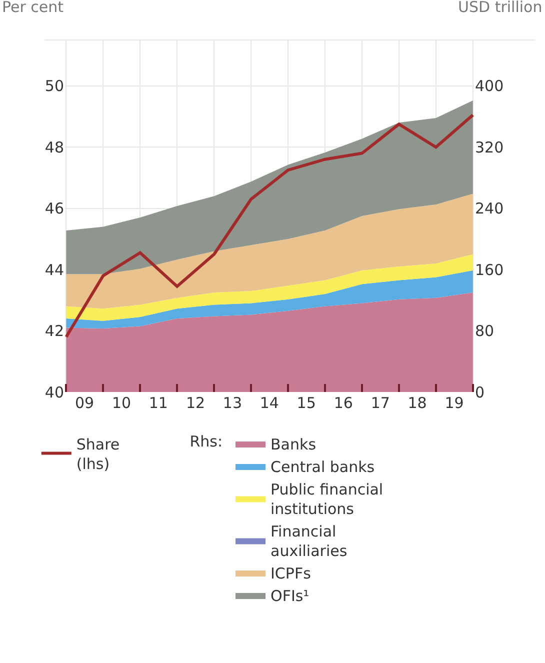 The height and width of the screenshot is (663, 545). I want to click on y2-tick-label: 400, so click(489, 86).